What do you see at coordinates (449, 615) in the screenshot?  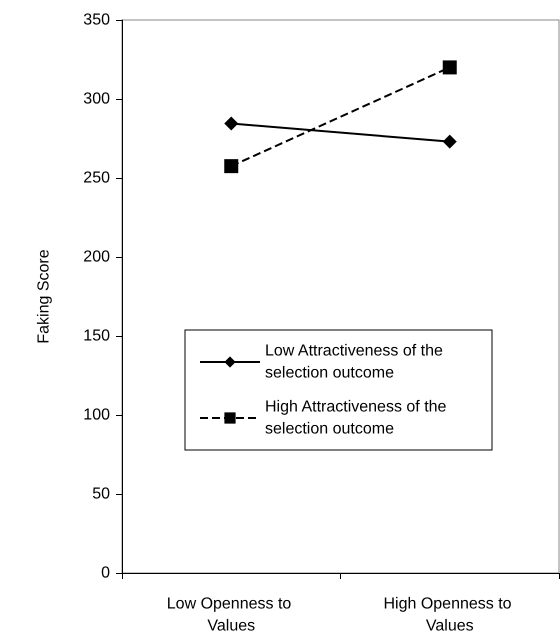 I see `x-tick-label: High Openness to Values` at bounding box center [449, 615].